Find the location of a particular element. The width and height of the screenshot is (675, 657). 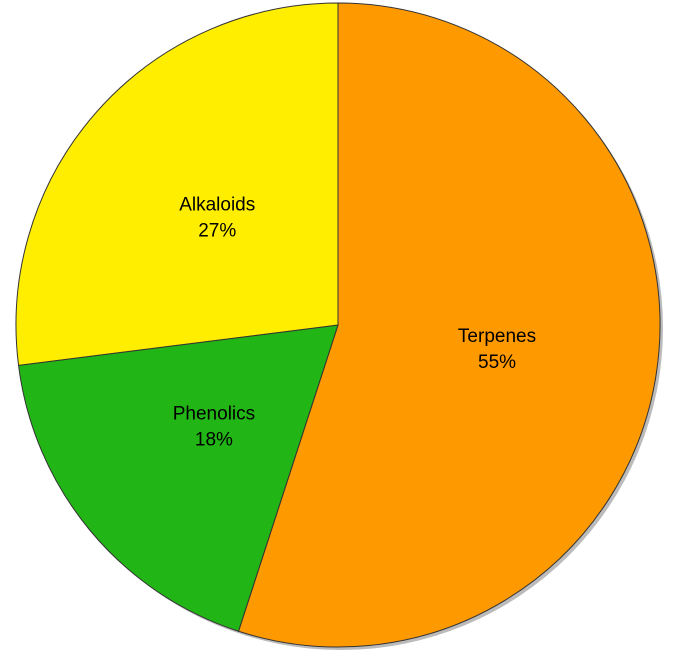

slice-value-label: 55% is located at coordinates (497, 362).